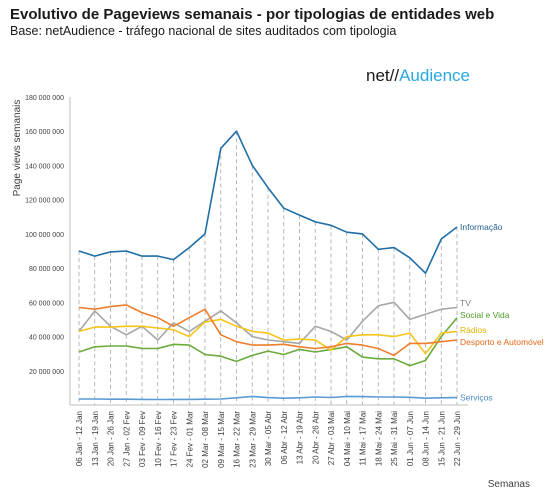  What do you see at coordinates (44, 201) in the screenshot?
I see `y-tick-label: 120 000 000` at bounding box center [44, 201].